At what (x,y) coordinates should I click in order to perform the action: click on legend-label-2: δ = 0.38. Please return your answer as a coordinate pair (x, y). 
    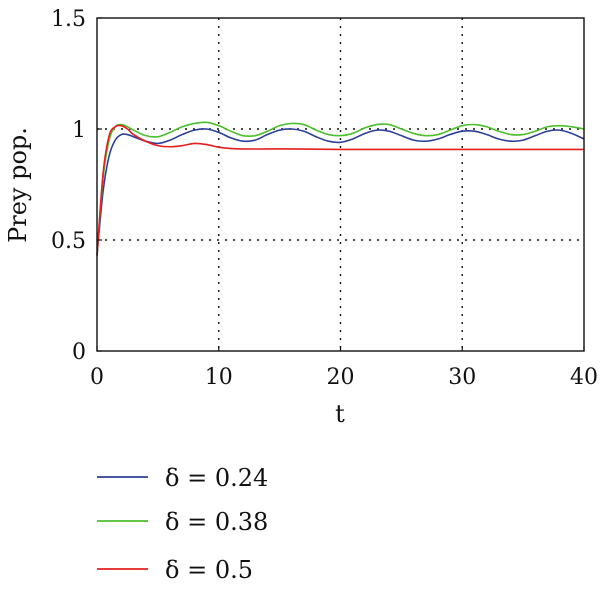
    Looking at the image, I should click on (216, 522).